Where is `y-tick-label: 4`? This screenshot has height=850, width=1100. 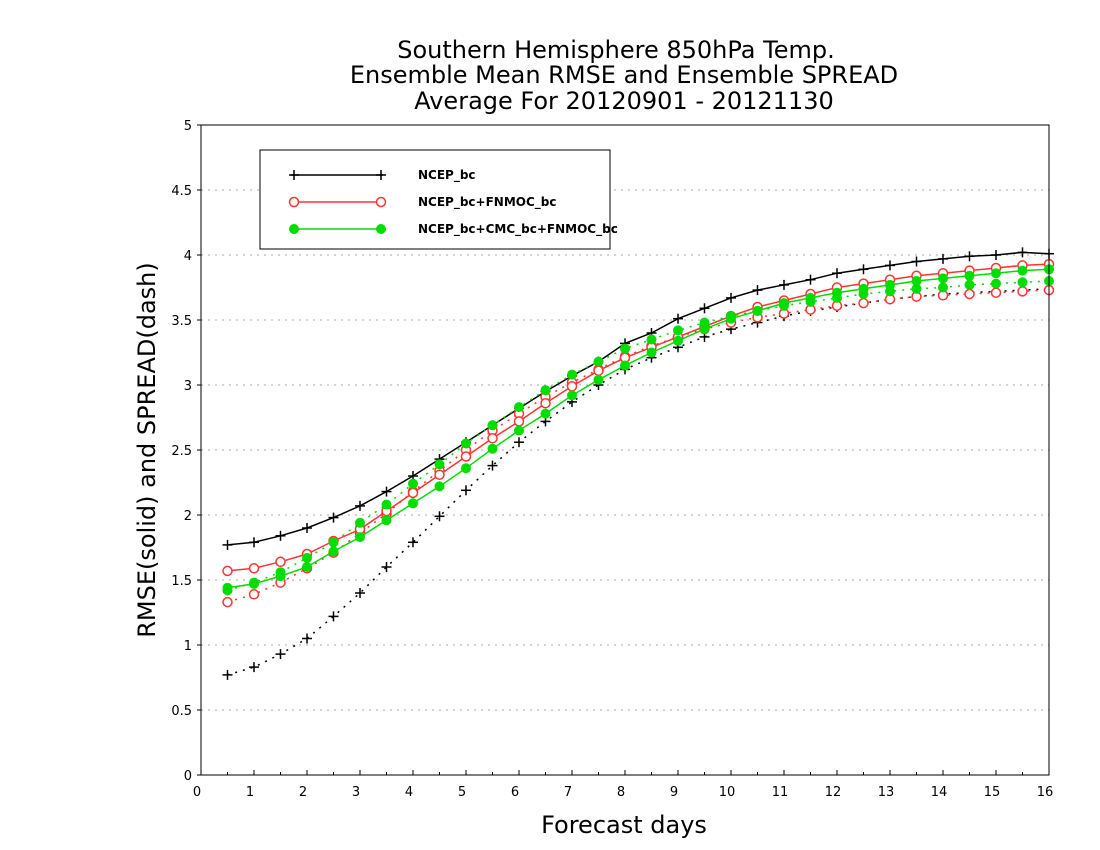
y-tick-label: 4 is located at coordinates (188, 256).